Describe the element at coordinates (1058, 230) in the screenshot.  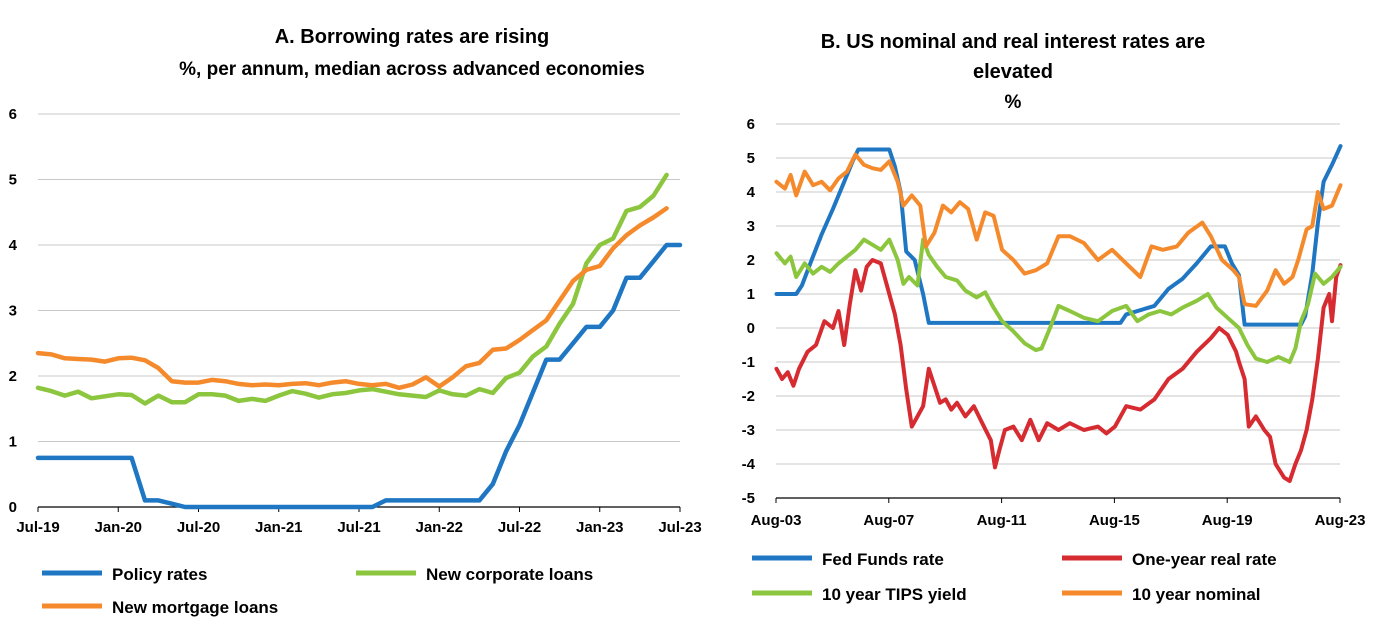
I see `series-line-10-year-nominal` at that location.